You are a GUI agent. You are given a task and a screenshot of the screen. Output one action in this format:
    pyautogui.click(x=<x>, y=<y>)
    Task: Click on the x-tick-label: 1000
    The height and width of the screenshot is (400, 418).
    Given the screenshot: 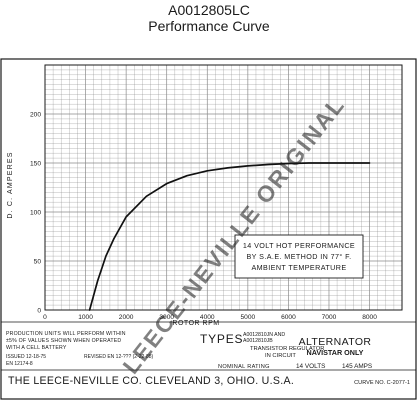 What is the action you would take?
    pyautogui.click(x=85, y=317)
    